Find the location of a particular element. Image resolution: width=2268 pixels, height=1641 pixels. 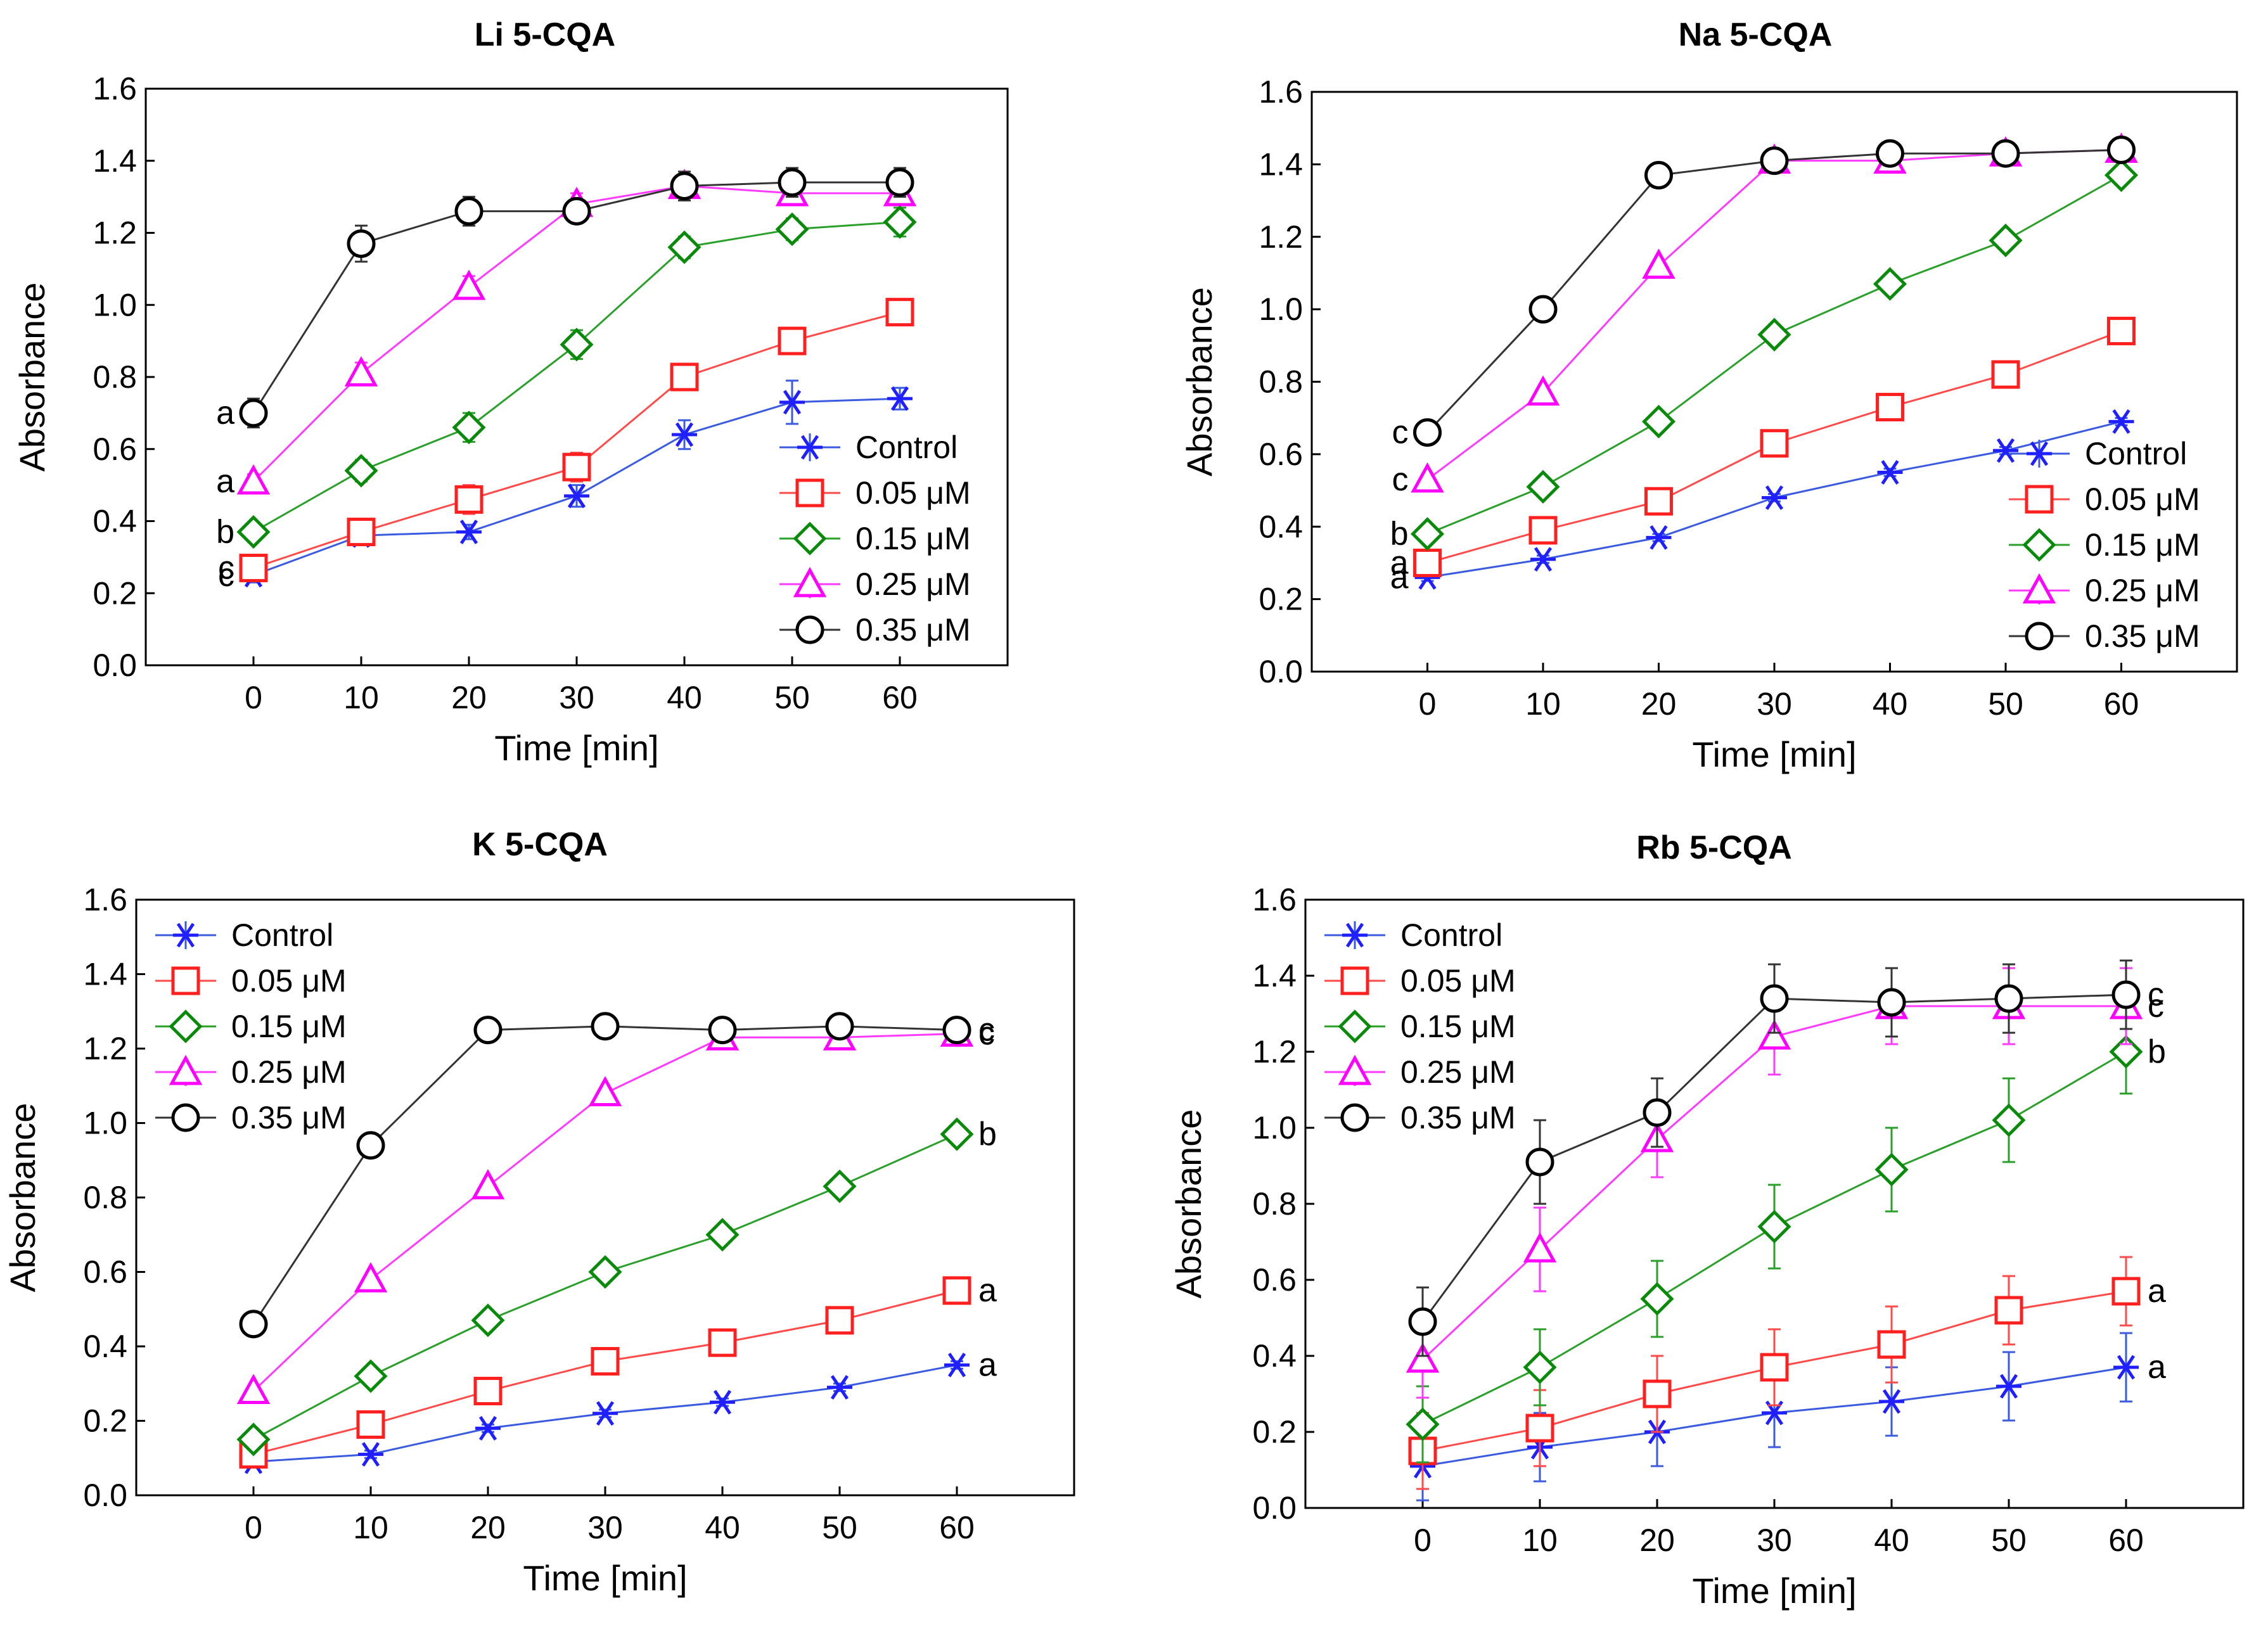

series-Control is located at coordinates (1774, 499).